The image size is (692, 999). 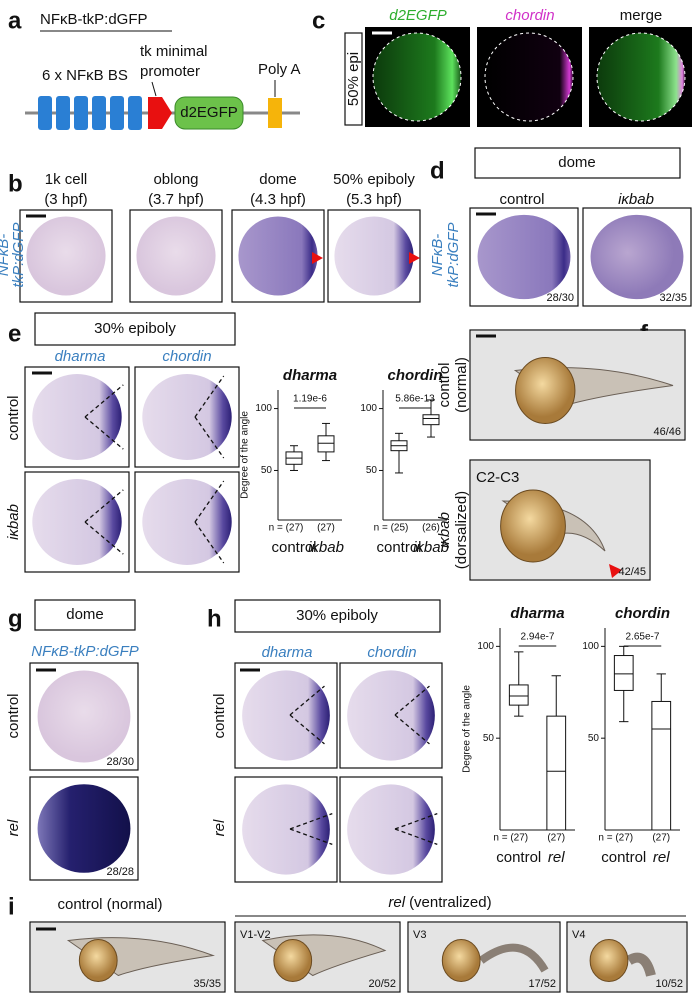 I want to click on stage-label: 30% epiboly, so click(x=337, y=615).